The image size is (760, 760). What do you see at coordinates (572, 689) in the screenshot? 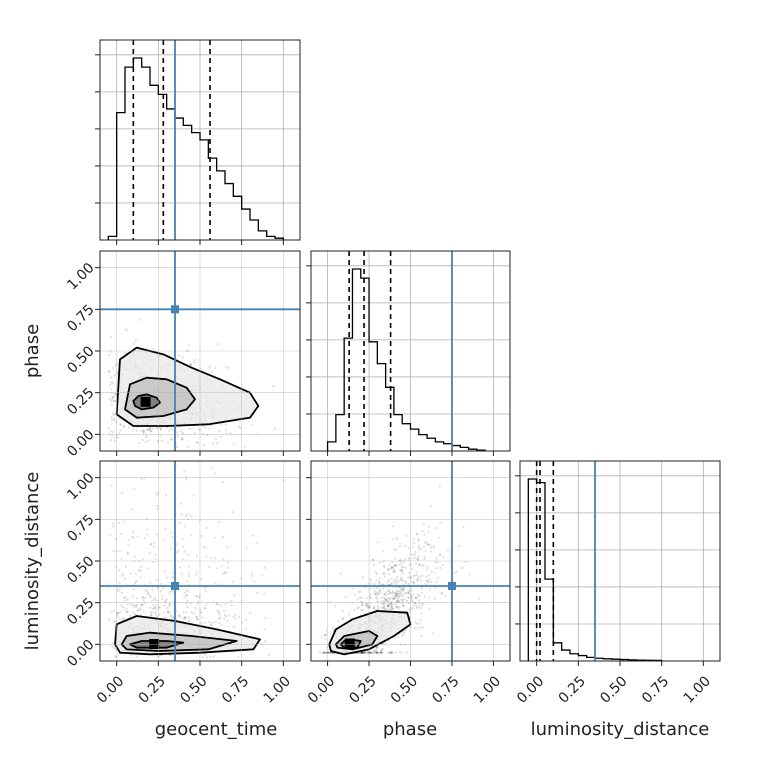
I see `x-tick-label-luminosity_distance-1: 0.25` at bounding box center [572, 689].